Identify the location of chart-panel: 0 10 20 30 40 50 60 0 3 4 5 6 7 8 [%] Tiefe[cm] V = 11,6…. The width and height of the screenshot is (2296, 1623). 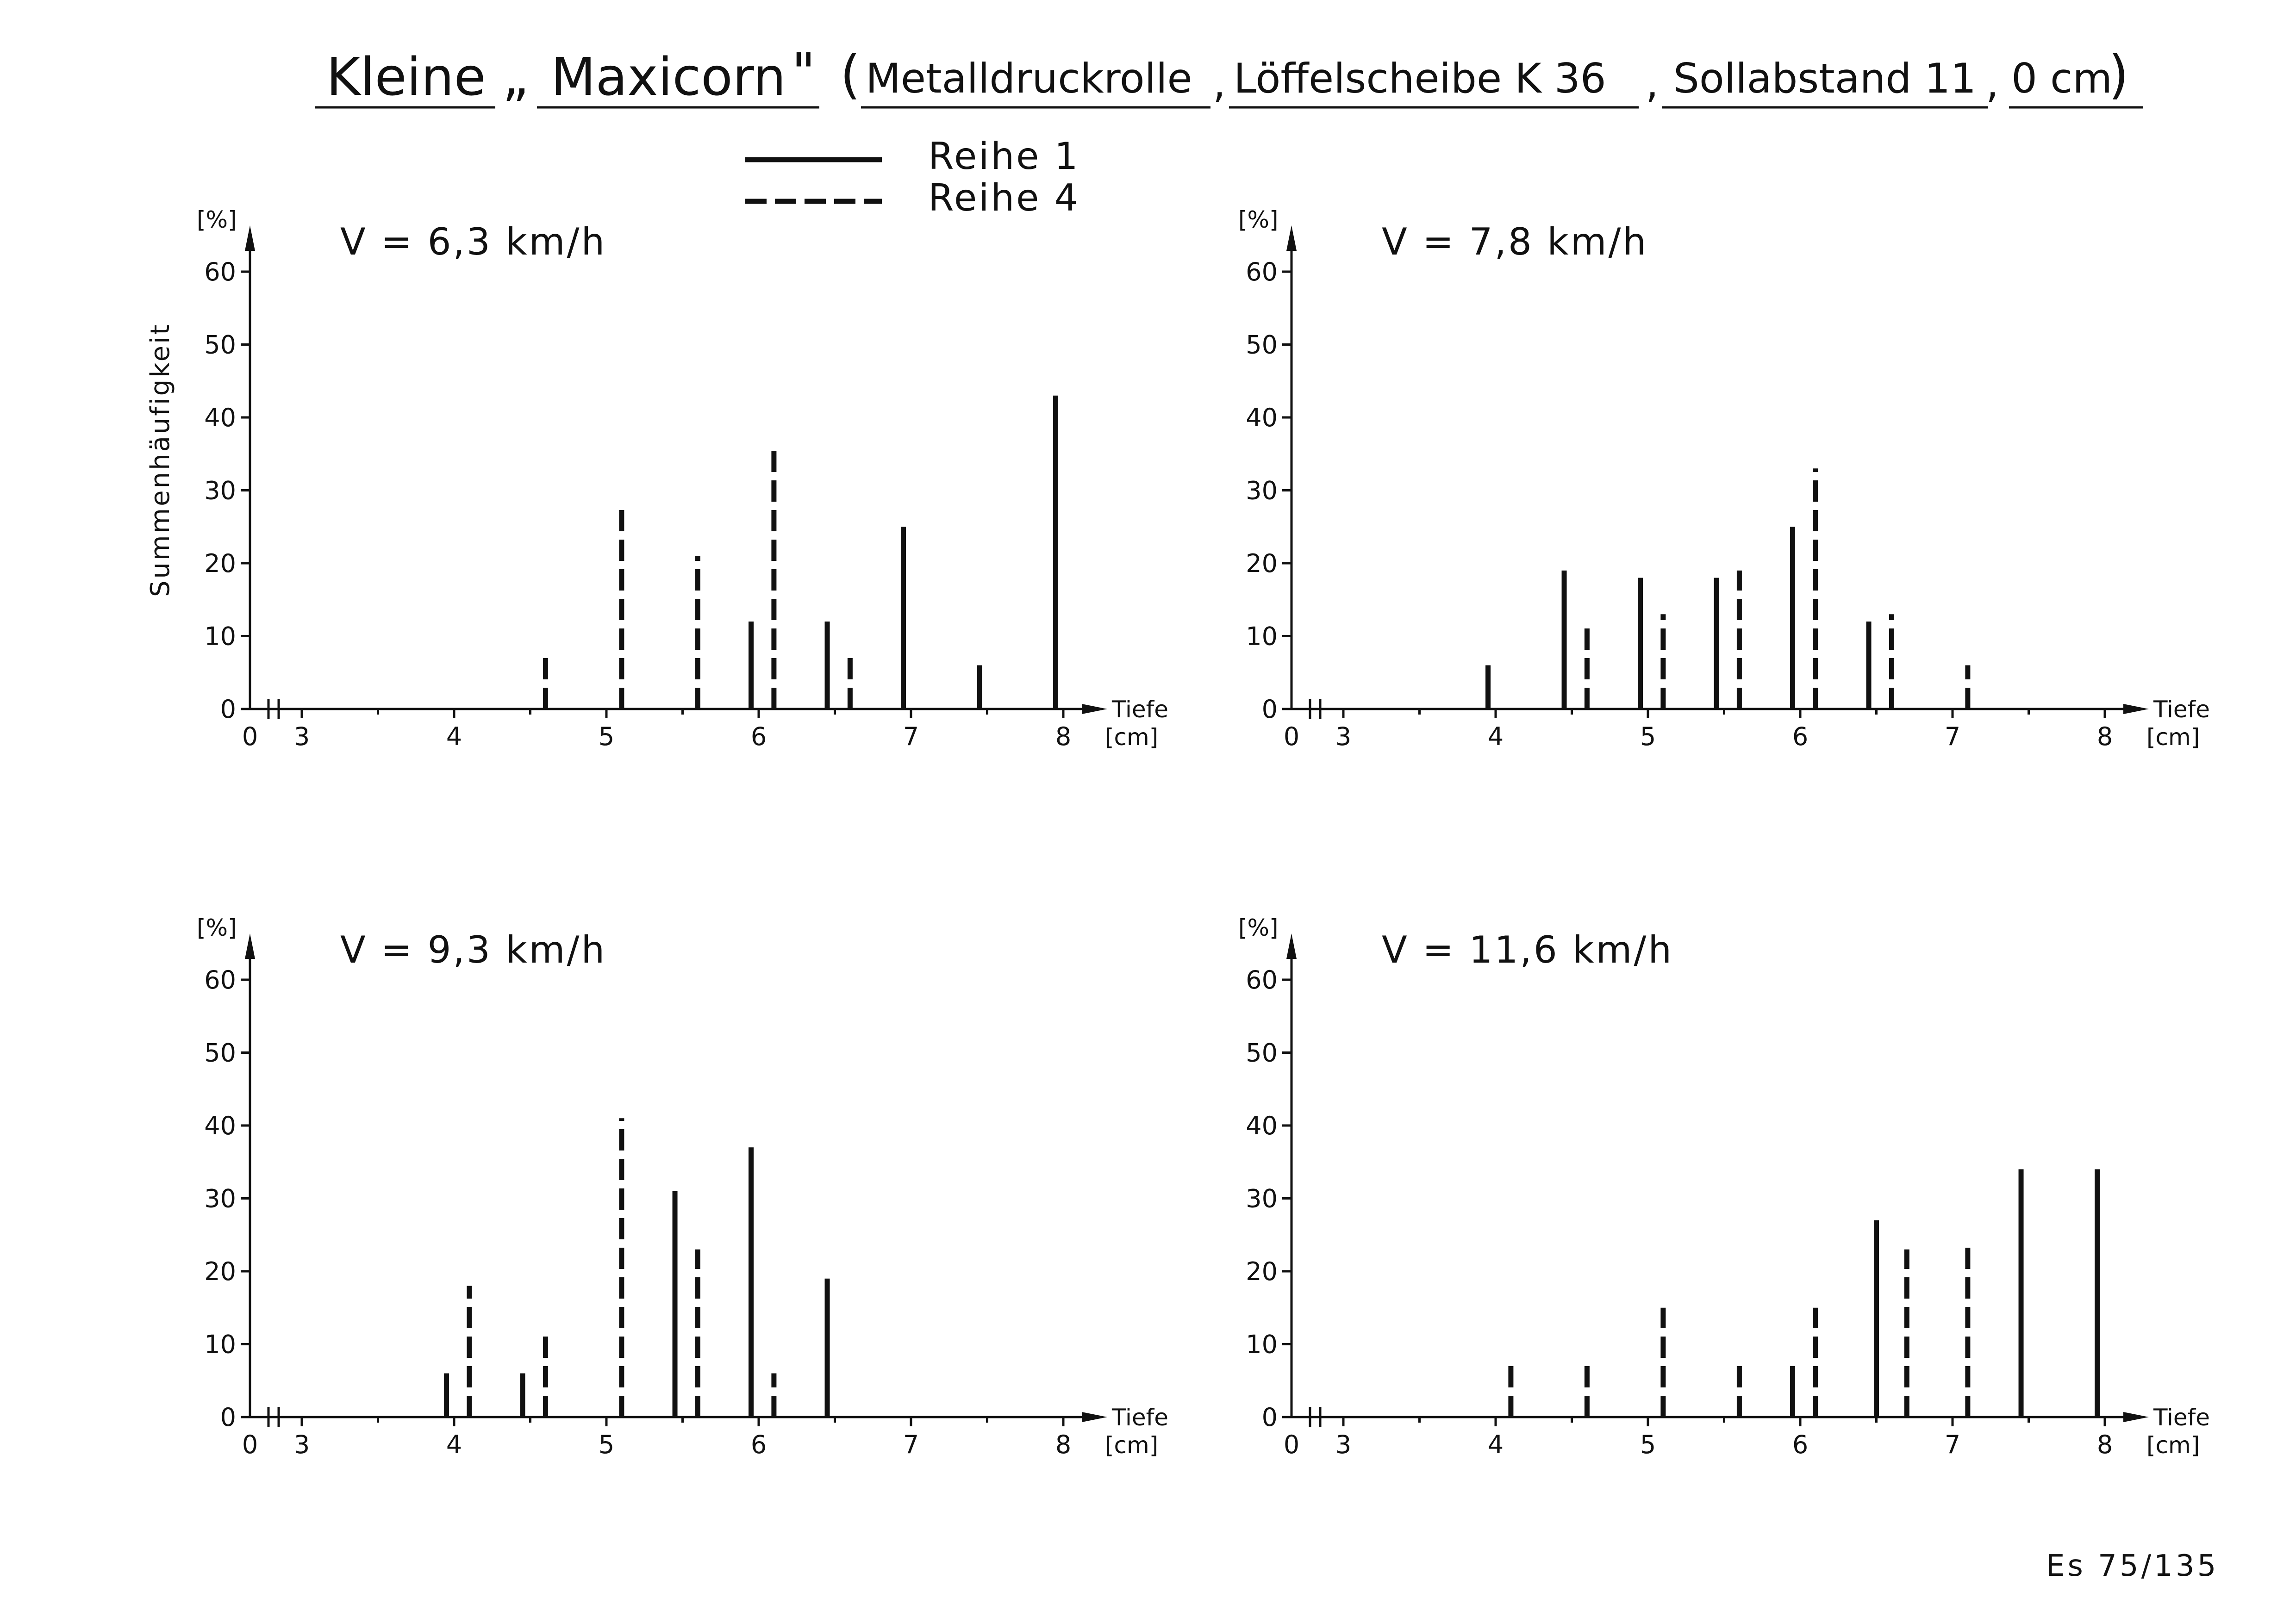
(1724, 1186).